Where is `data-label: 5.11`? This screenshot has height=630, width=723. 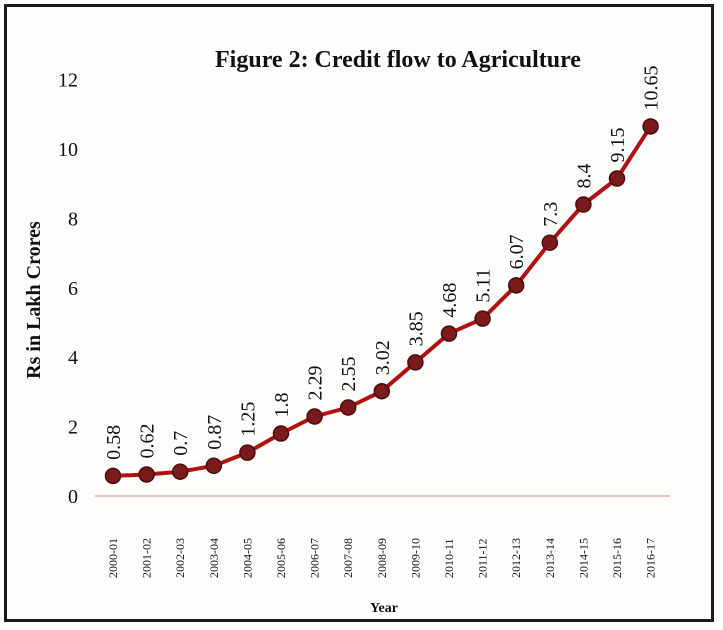 data-label: 5.11 is located at coordinates (484, 285).